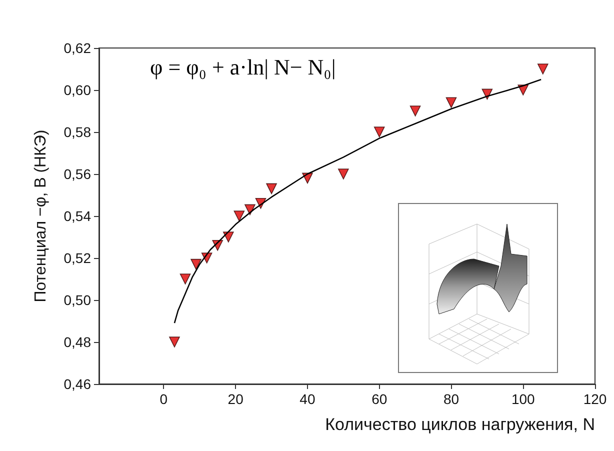  What do you see at coordinates (78, 216) in the screenshot?
I see `y-tick-label: 0,54` at bounding box center [78, 216].